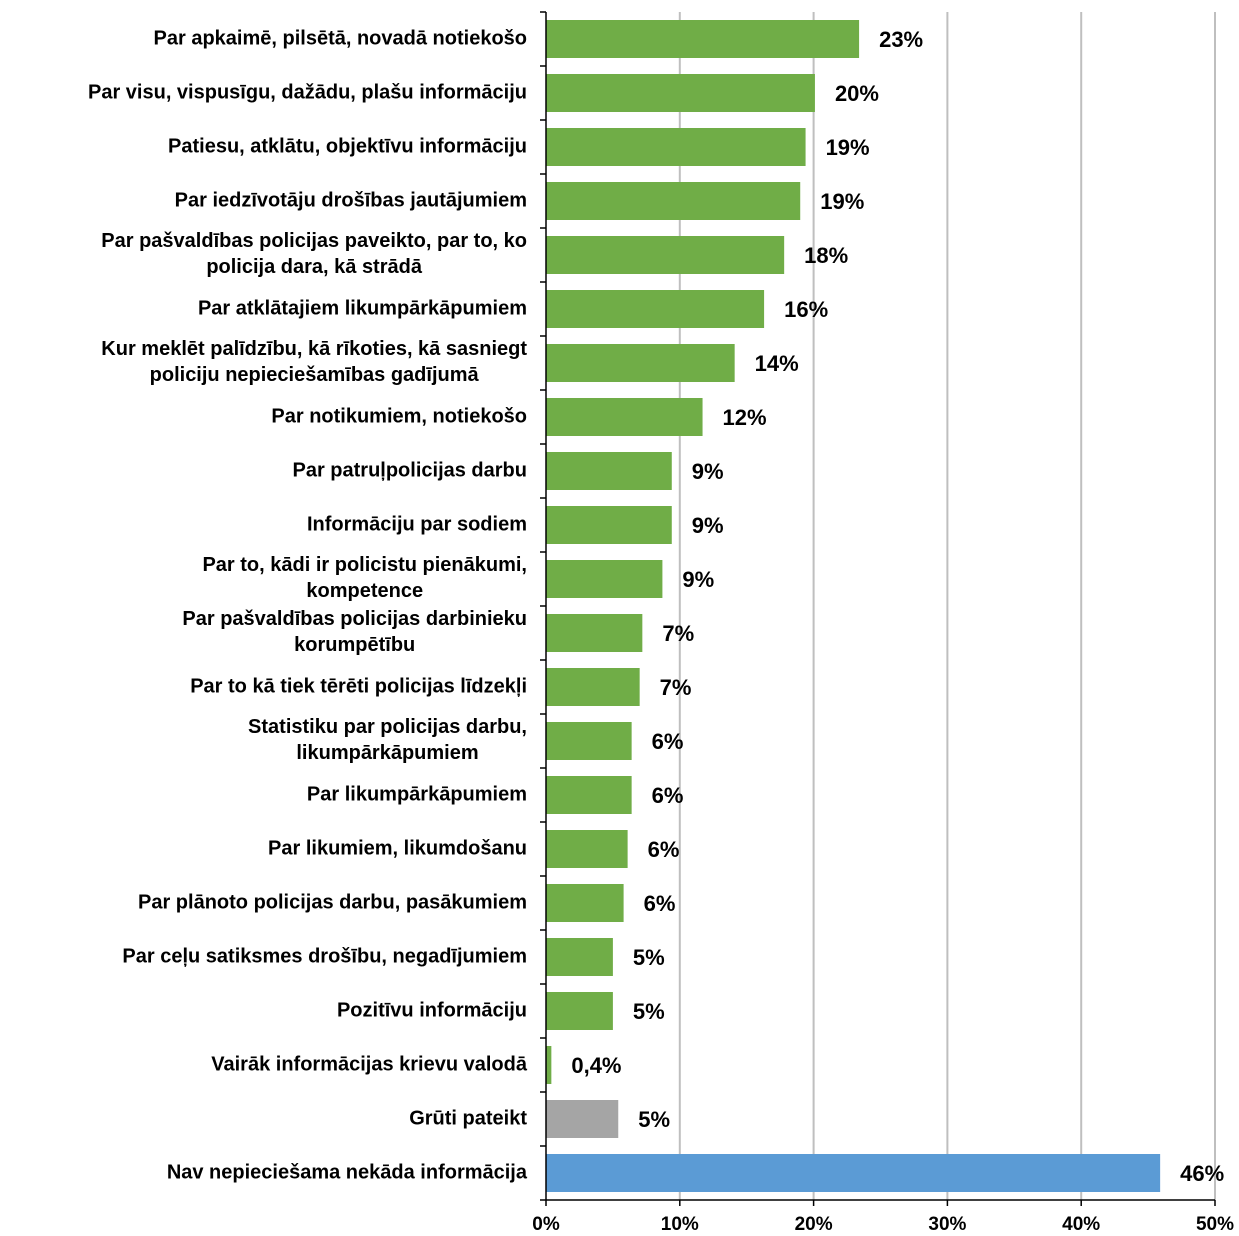 Image resolution: width=1239 pixels, height=1236 pixels. I want to click on category-label: Par notikumiem, notiekošo, so click(399, 416).